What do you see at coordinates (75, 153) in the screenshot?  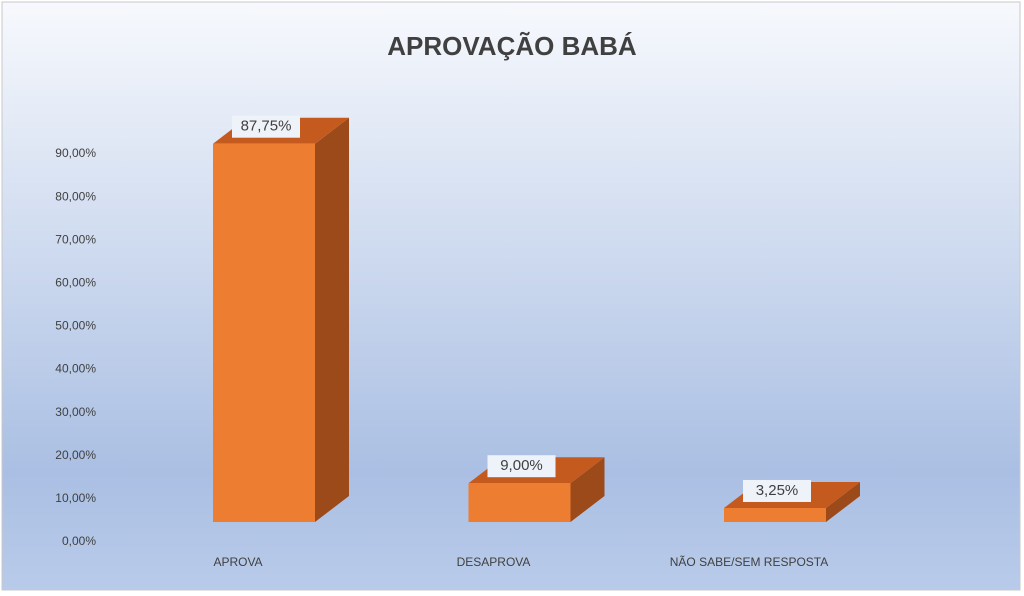 I see `y-tick-label: 90,00%` at bounding box center [75, 153].